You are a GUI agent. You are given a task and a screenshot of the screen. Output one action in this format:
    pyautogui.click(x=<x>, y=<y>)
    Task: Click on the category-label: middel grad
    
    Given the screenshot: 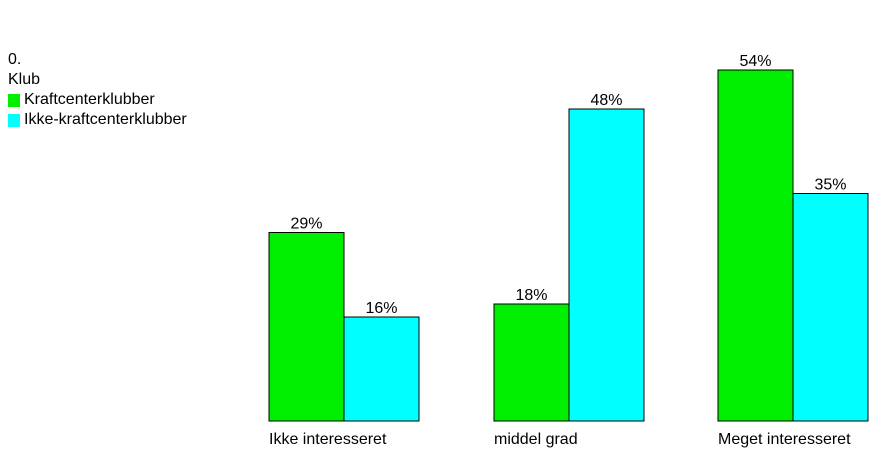 What is the action you would take?
    pyautogui.click(x=536, y=439)
    